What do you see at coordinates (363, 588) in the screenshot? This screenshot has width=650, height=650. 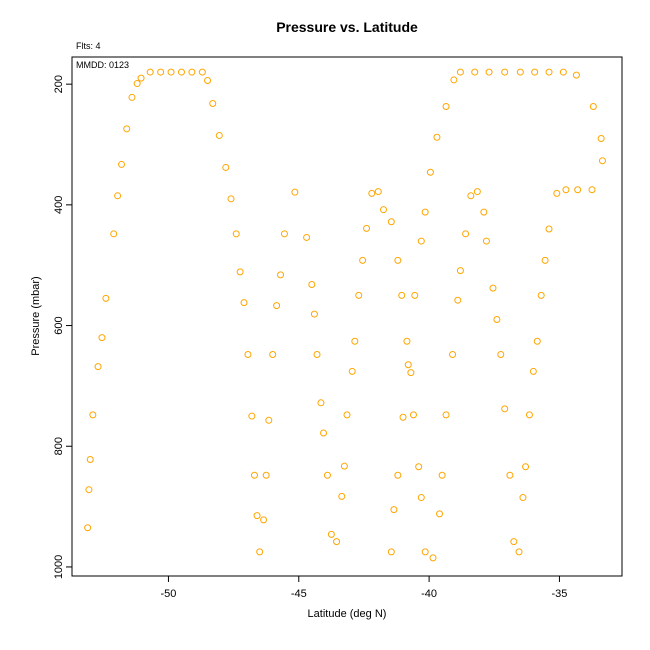 I see `x-axis: -50 -45 -40 -35` at bounding box center [363, 588].